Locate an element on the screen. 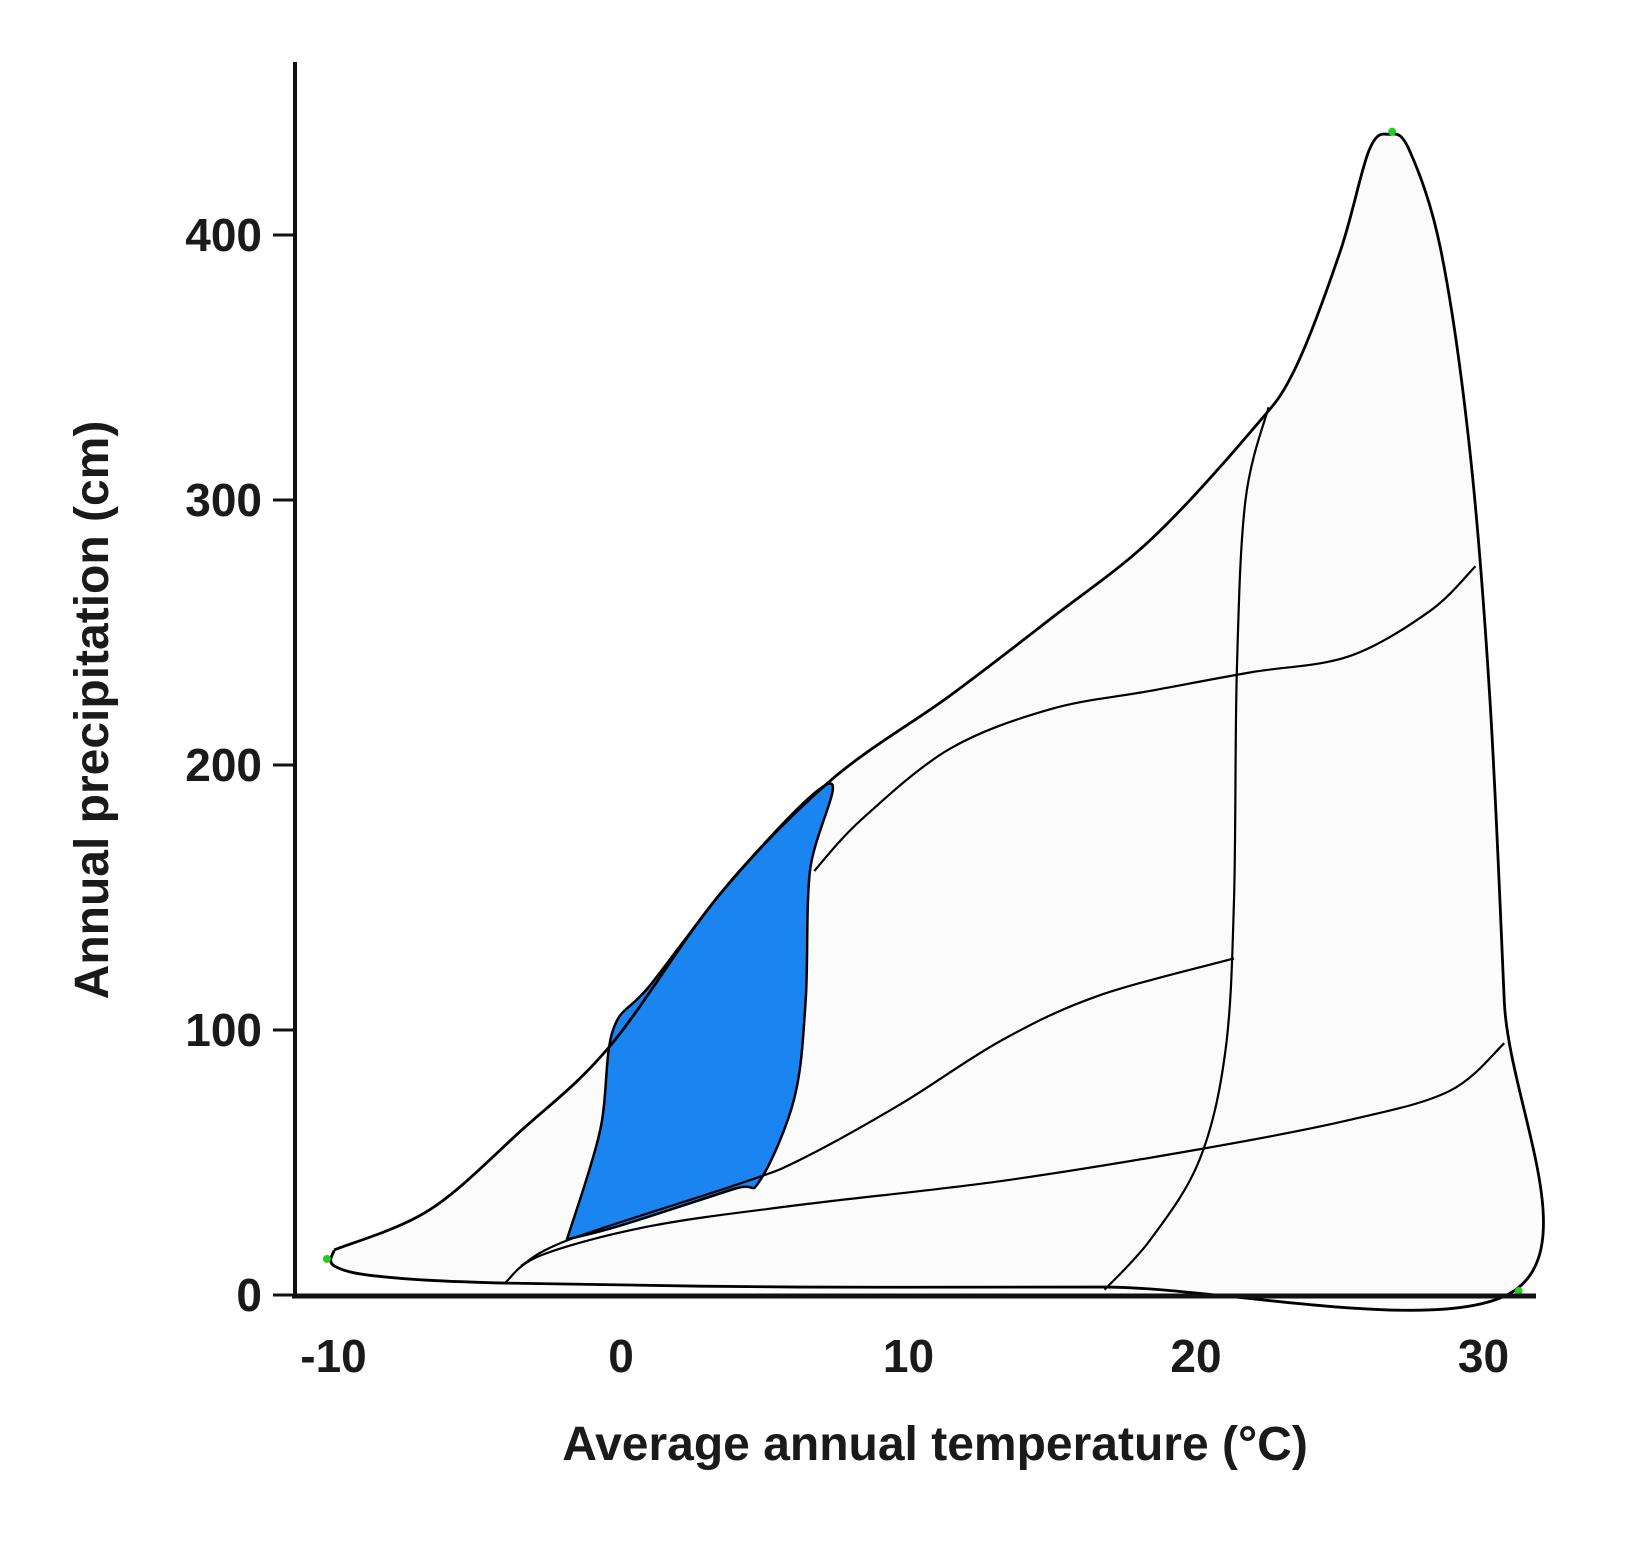  y-tick-label: 200 is located at coordinates (223, 765).